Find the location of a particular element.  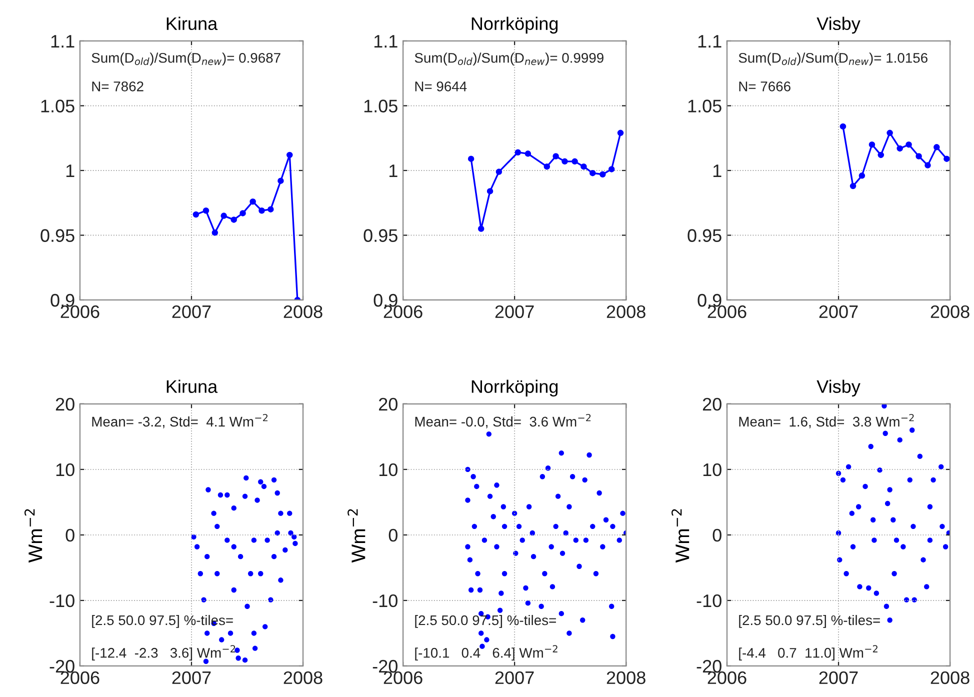

annotation: Sum(D$_{old}$)/Sum(D$_{new}$)= 0.9999 is located at coordinates (509, 59).